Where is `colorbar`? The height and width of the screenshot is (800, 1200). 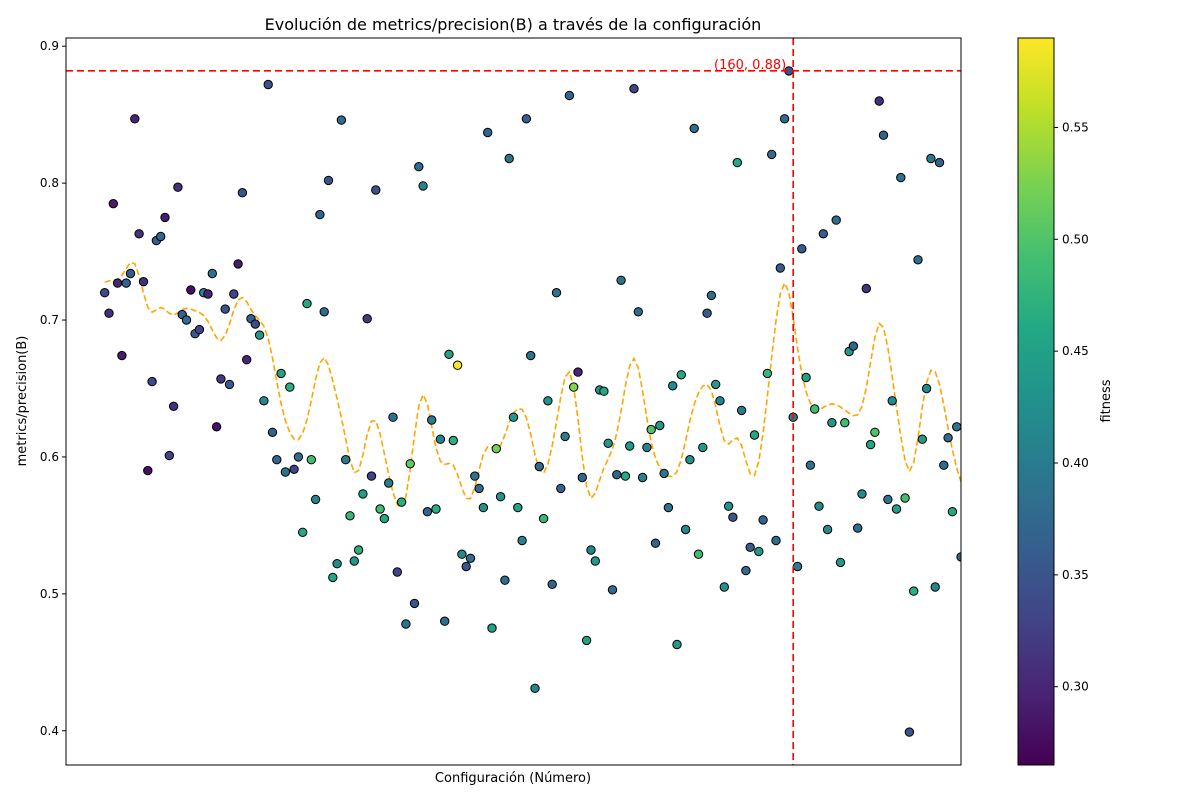 colorbar is located at coordinates (1036, 401).